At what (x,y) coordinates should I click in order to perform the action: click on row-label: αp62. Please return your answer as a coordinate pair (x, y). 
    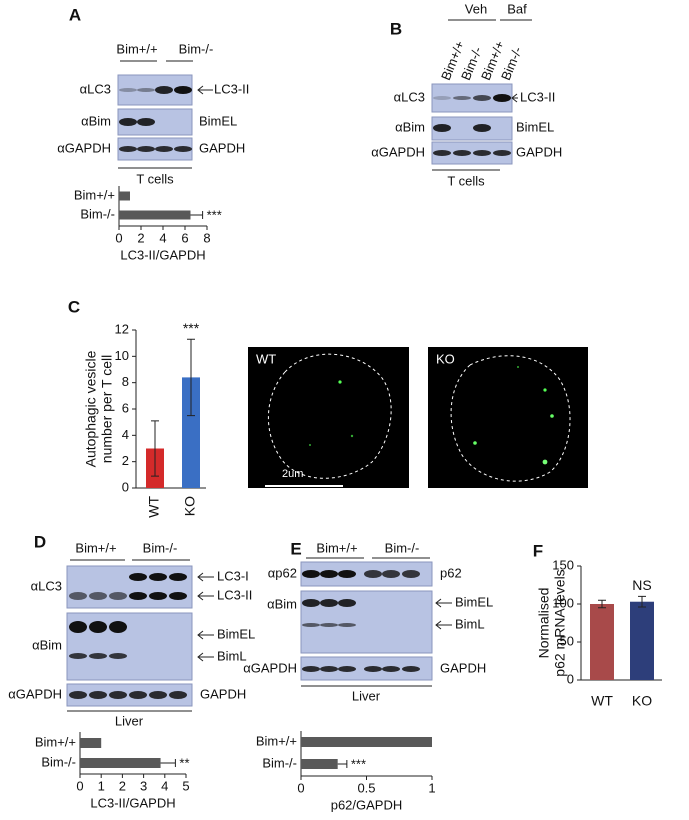
    Looking at the image, I should click on (282, 572).